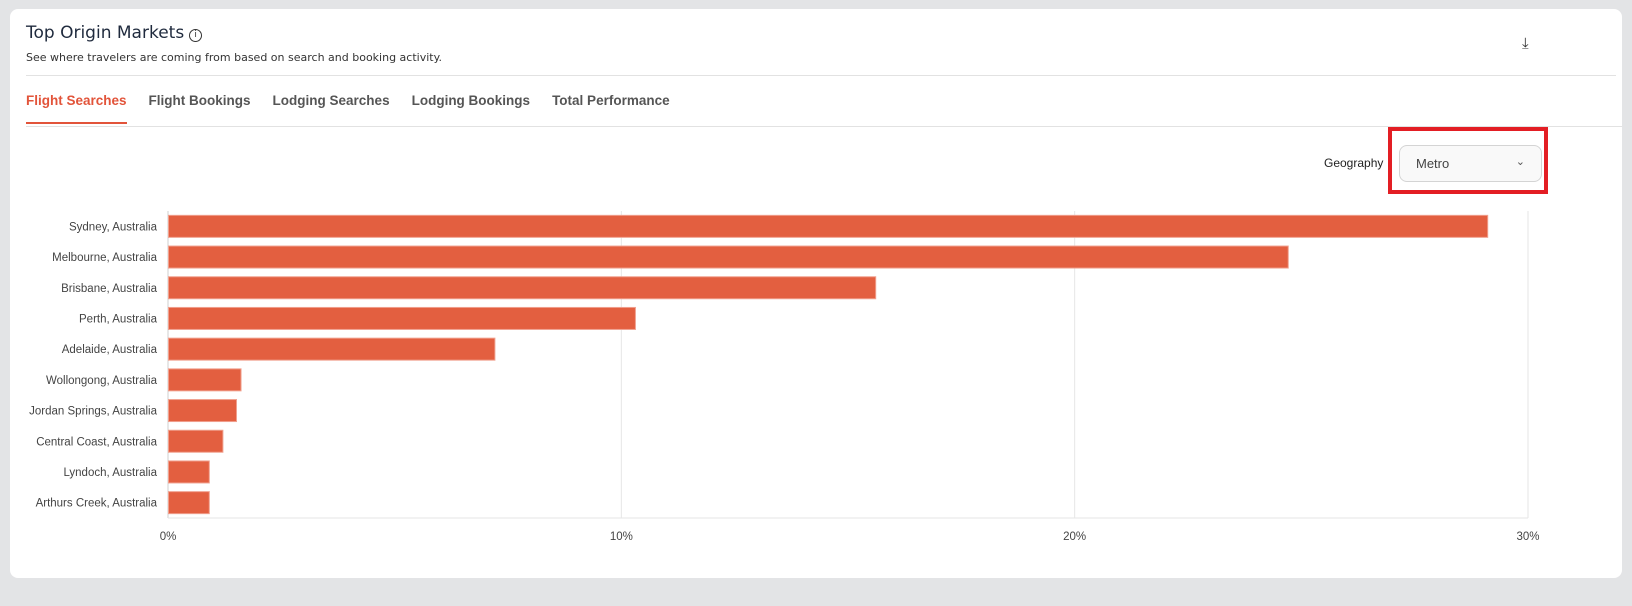 The image size is (1632, 606). Describe the element at coordinates (97, 504) in the screenshot. I see `y-tick-label: Arthurs Creek, Australia` at that location.